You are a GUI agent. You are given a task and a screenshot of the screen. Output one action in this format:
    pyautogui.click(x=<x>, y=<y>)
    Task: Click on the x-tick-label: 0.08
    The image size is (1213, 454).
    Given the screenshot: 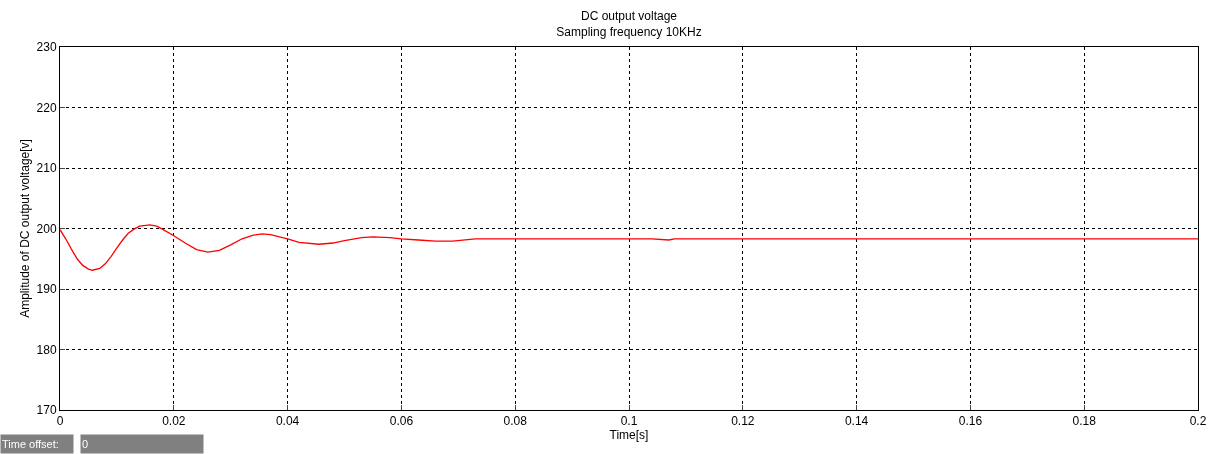 What is the action you would take?
    pyautogui.click(x=515, y=421)
    